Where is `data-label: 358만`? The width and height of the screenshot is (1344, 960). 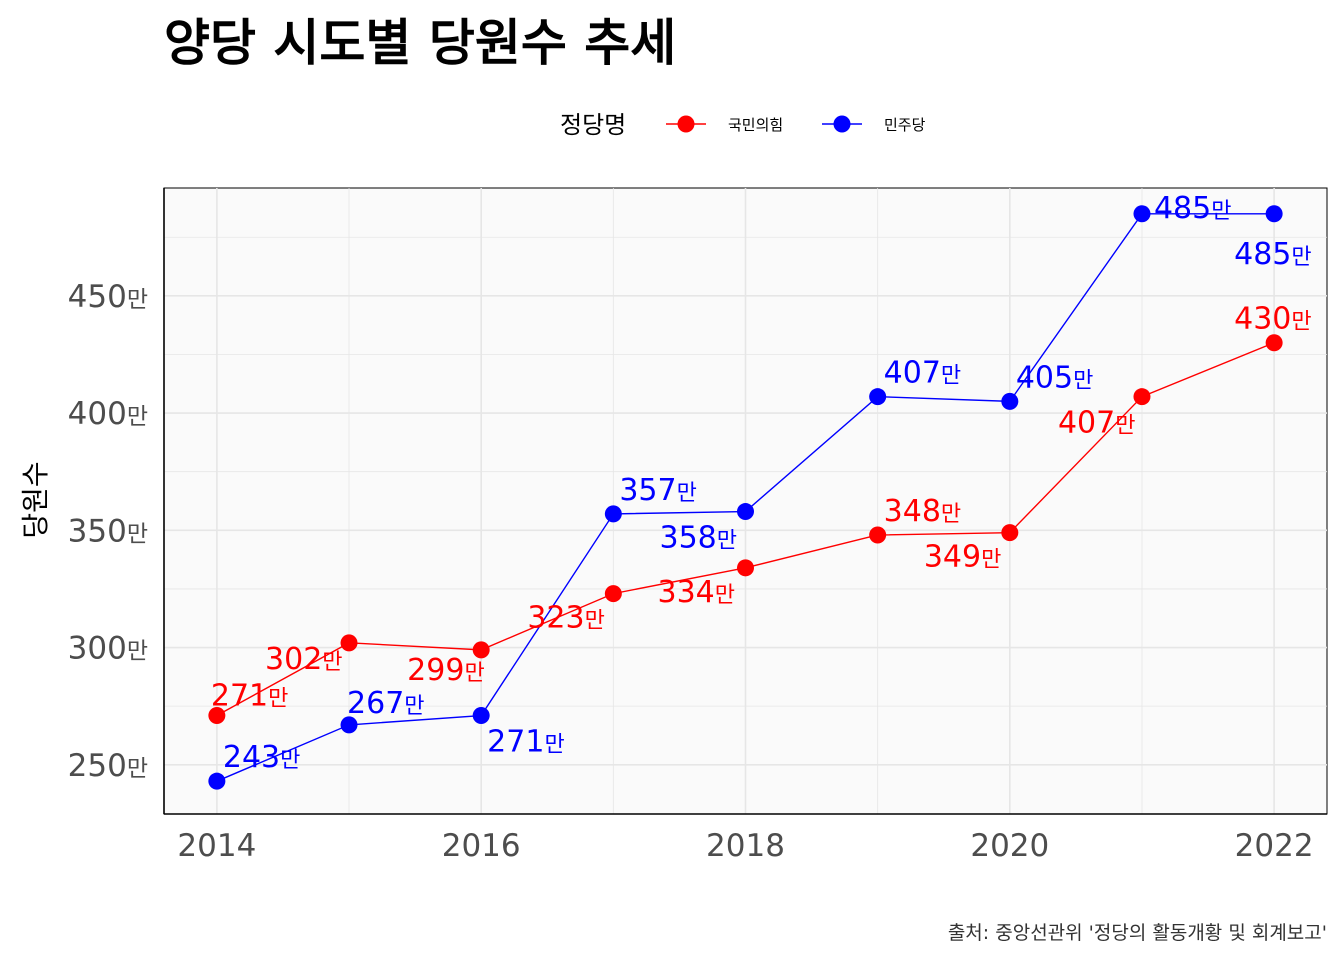
data-label: 358만 is located at coordinates (699, 538).